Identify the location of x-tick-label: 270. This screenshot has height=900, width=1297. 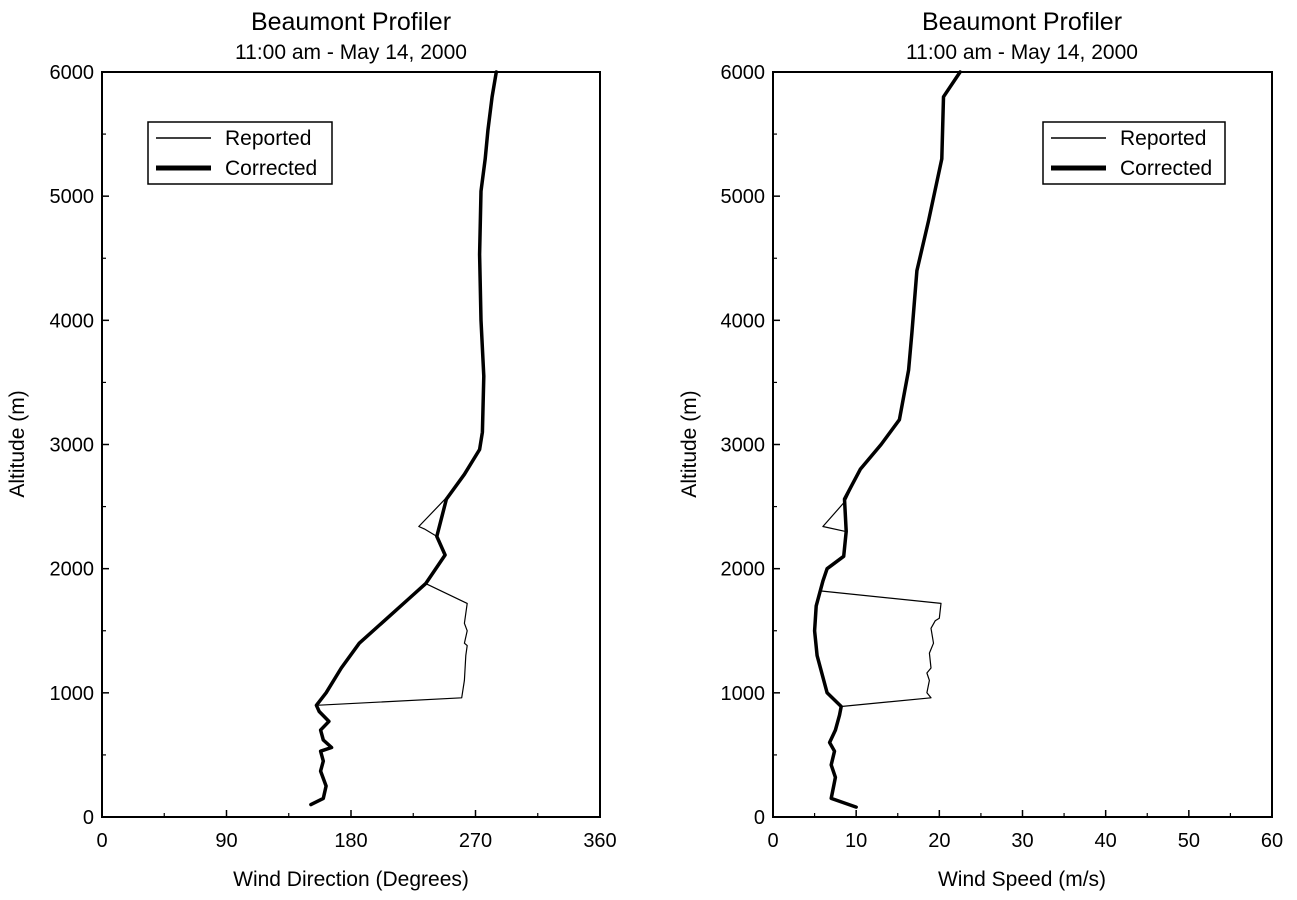
(475, 841).